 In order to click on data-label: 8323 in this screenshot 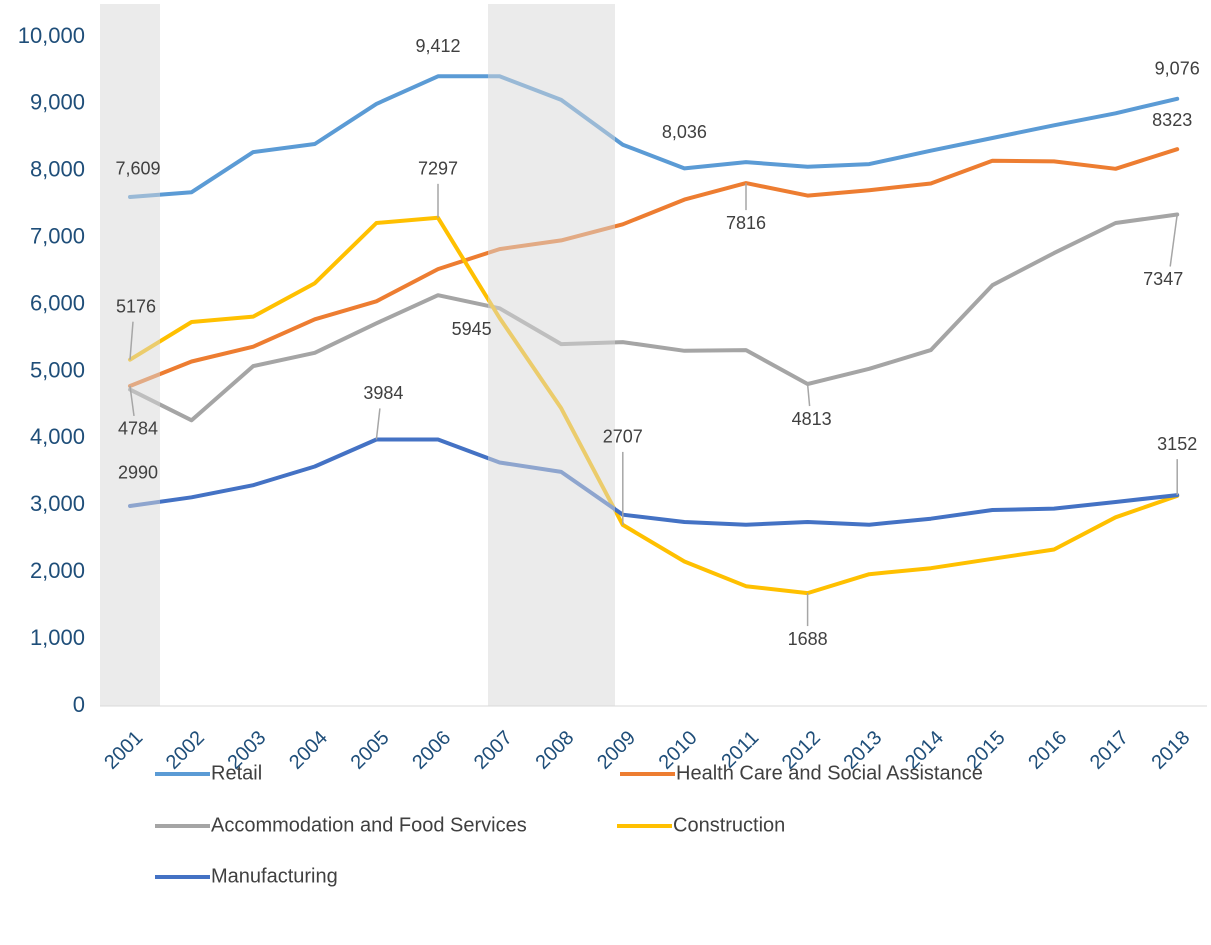, I will do `click(1172, 120)`.